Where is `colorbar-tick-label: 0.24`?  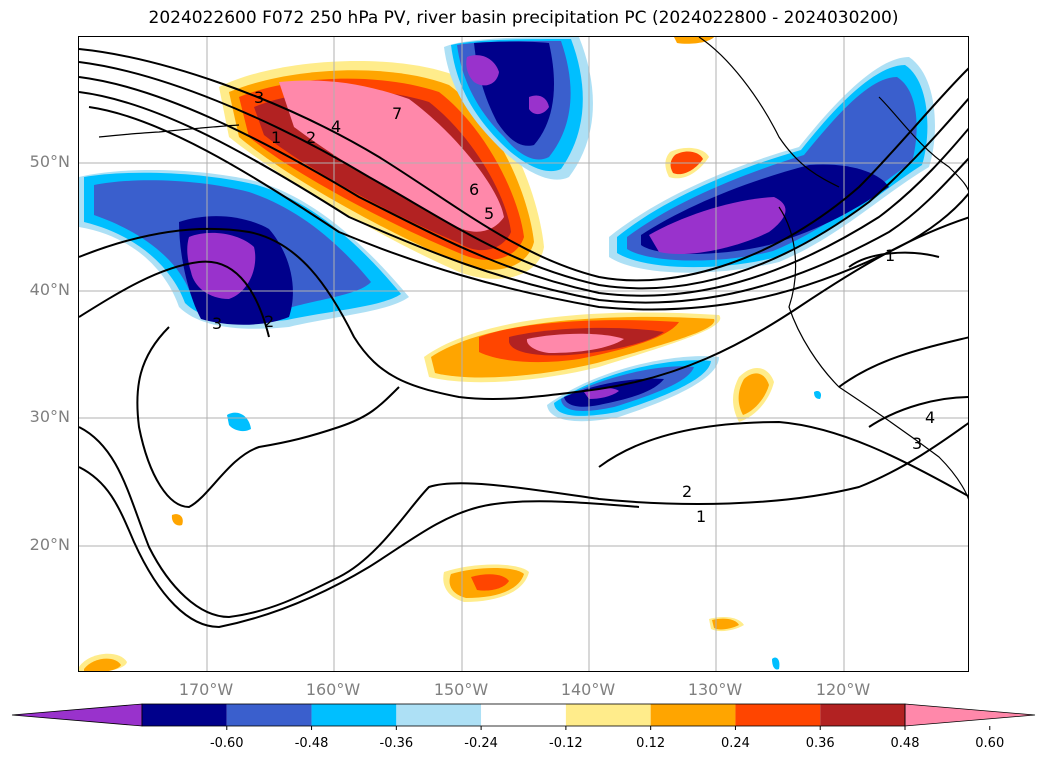 colorbar-tick-label: 0.24 is located at coordinates (735, 743).